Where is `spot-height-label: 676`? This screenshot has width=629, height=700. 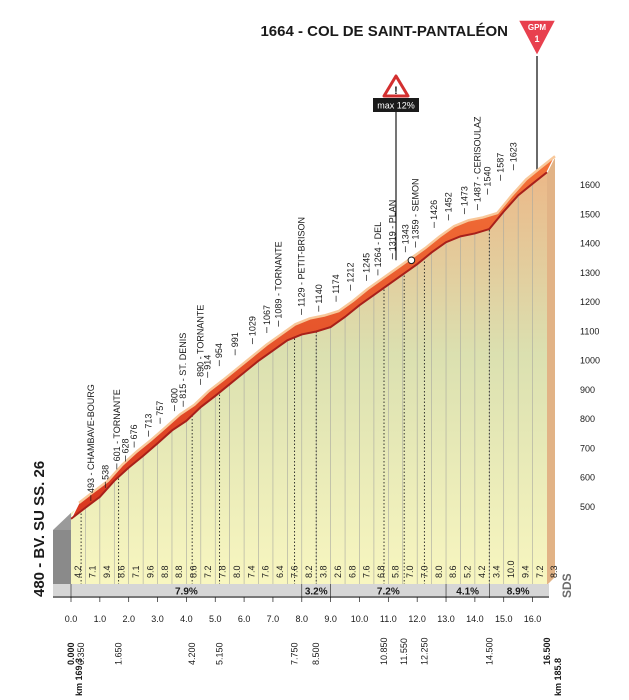
spot-height-label: 676 is located at coordinates (134, 431).